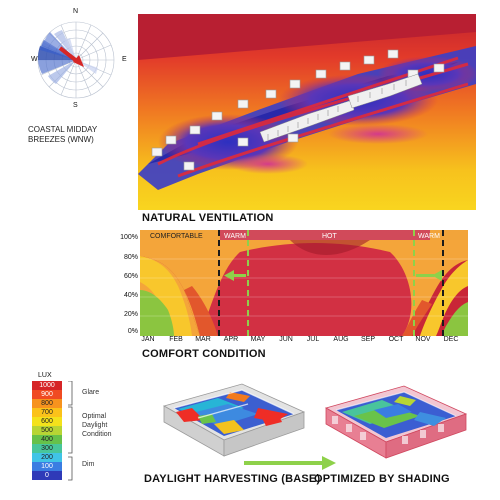 The width and height of the screenshot is (500, 500). What do you see at coordinates (130, 295) in the screenshot?
I see `y-tick-40: 40%` at bounding box center [130, 295].